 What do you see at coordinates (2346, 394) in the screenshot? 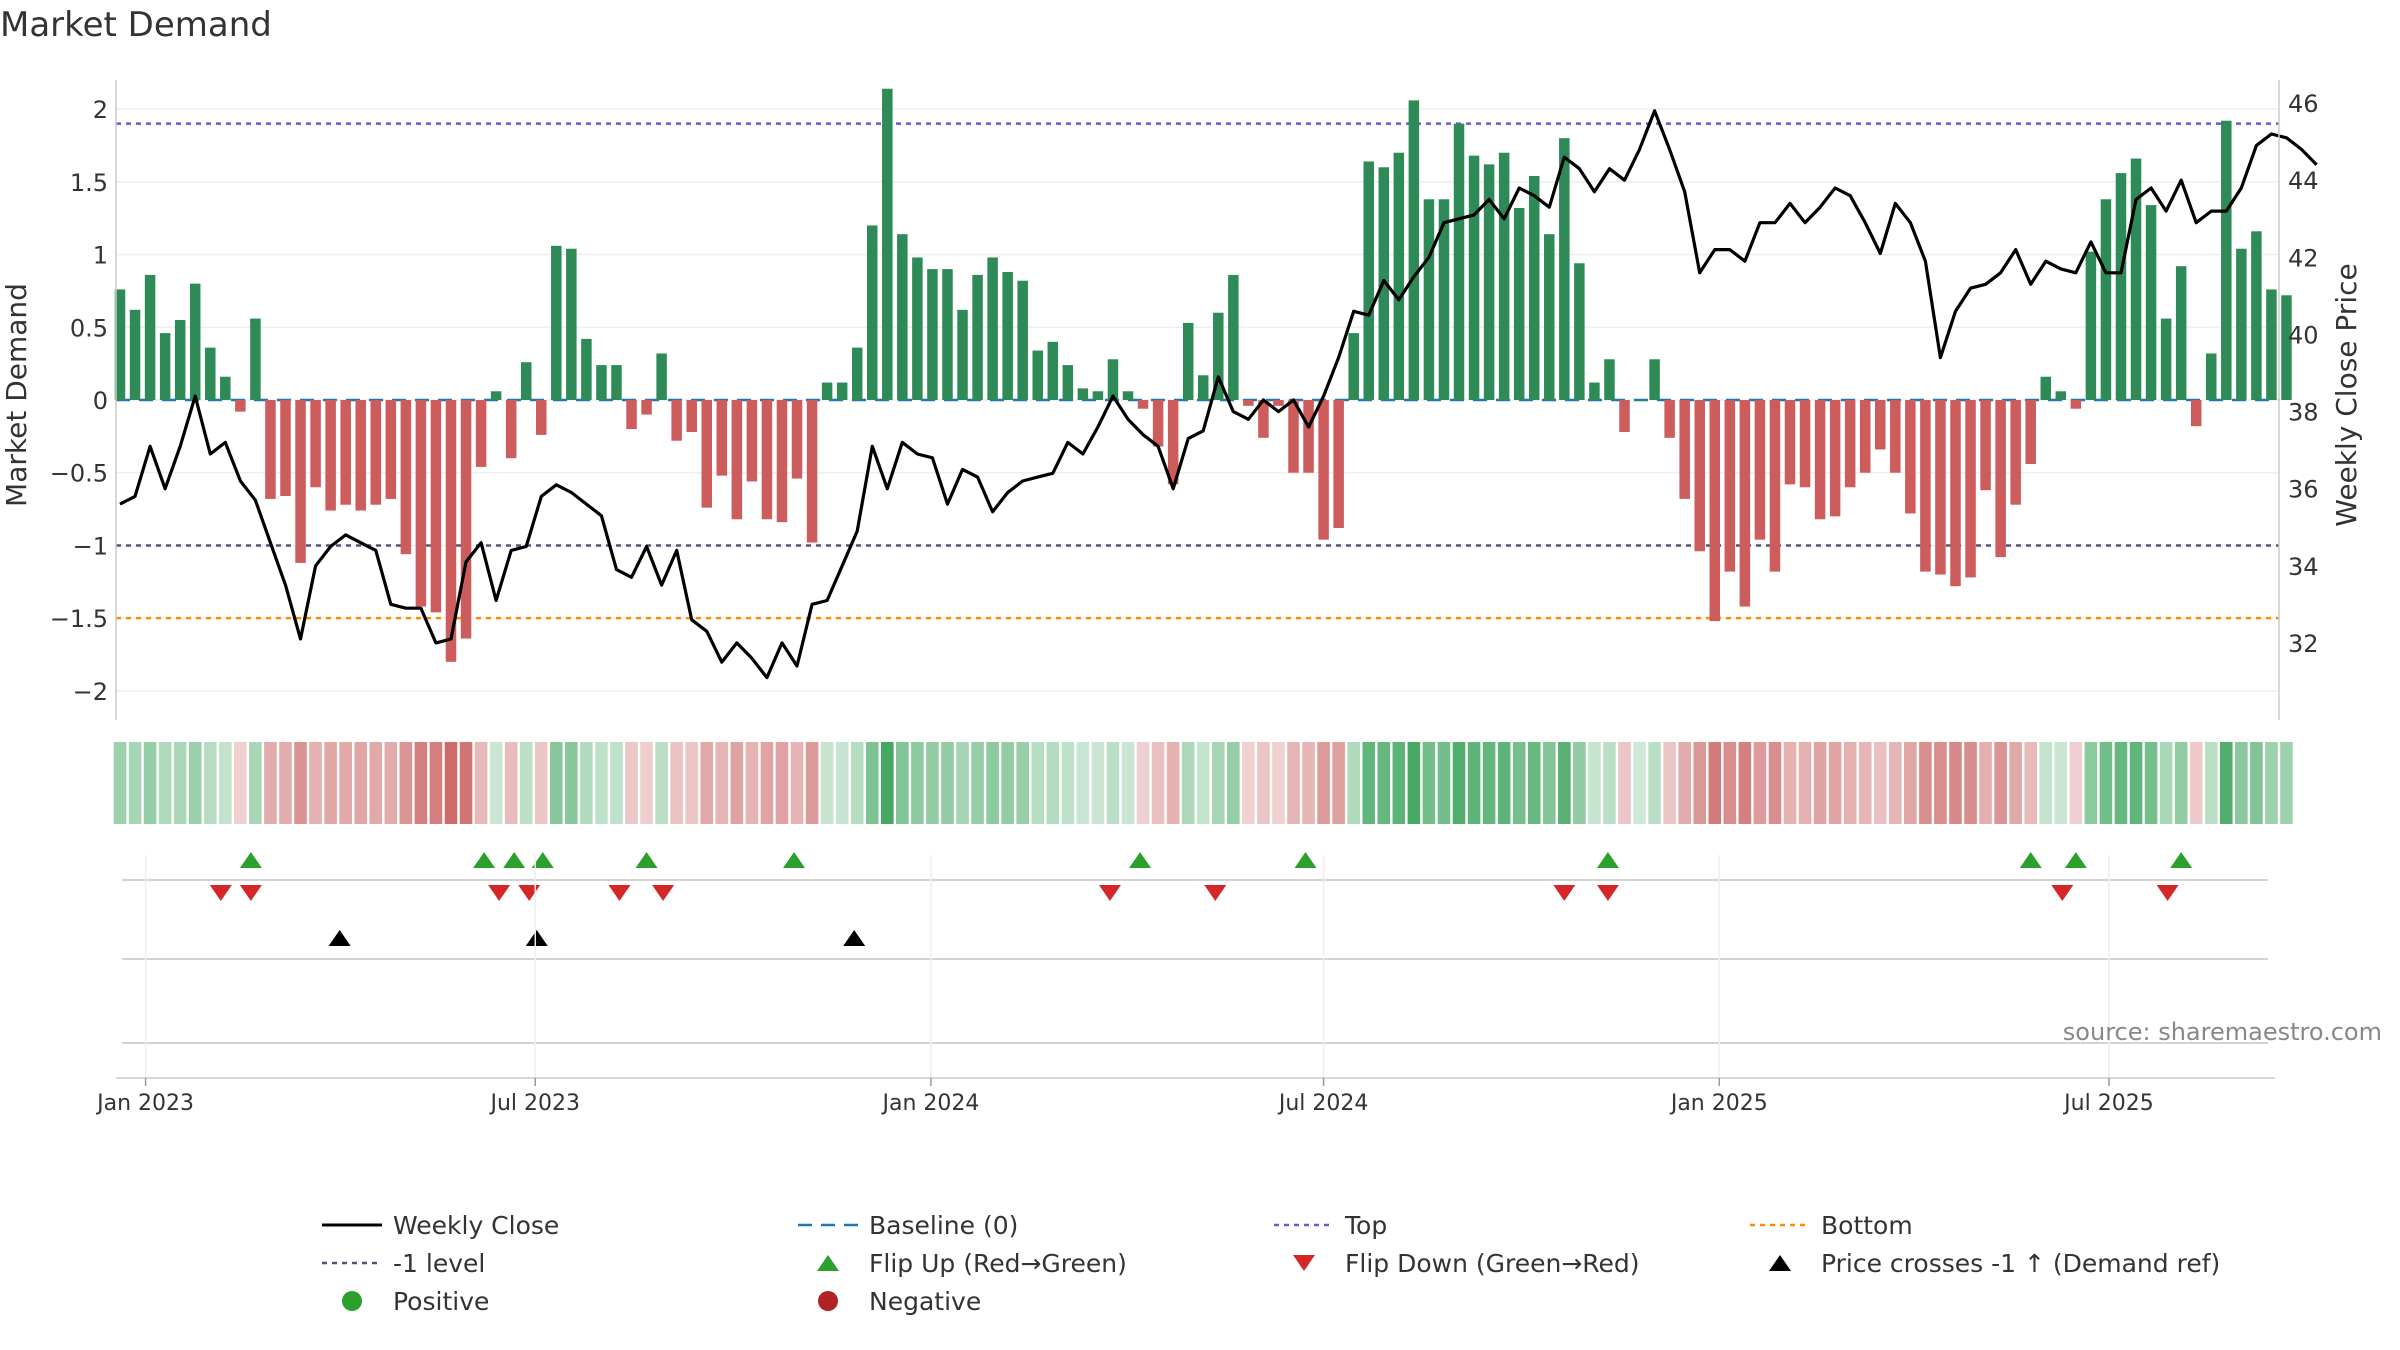
I see `right-axis-label: Weekly Close Price` at bounding box center [2346, 394].